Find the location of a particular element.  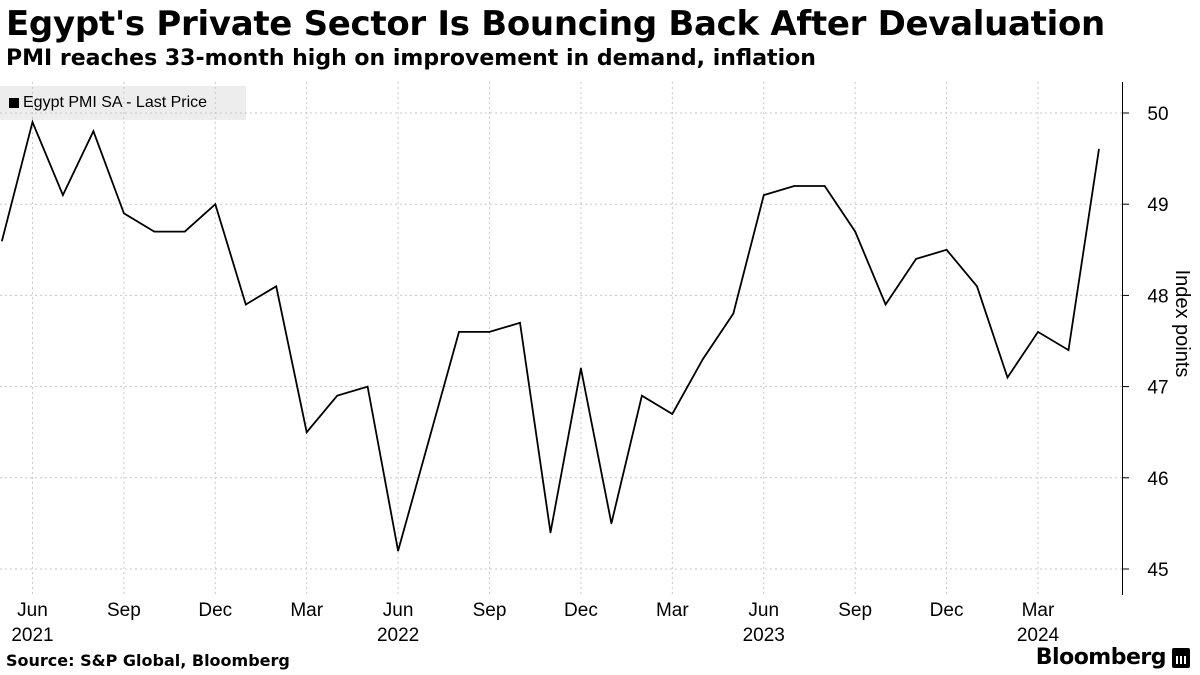

x-year-label: 2024 is located at coordinates (1038, 635).